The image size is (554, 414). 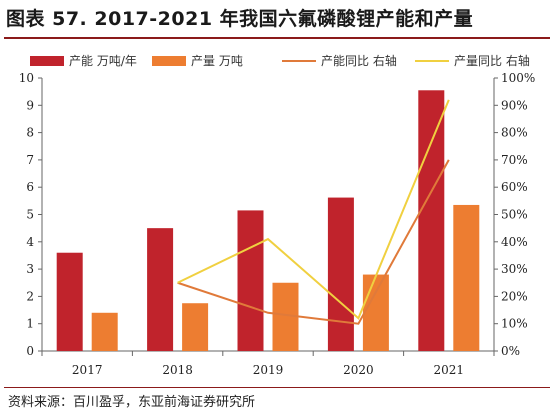 What do you see at coordinates (514, 269) in the screenshot?
I see `y-right-tick-label: 30%` at bounding box center [514, 269].